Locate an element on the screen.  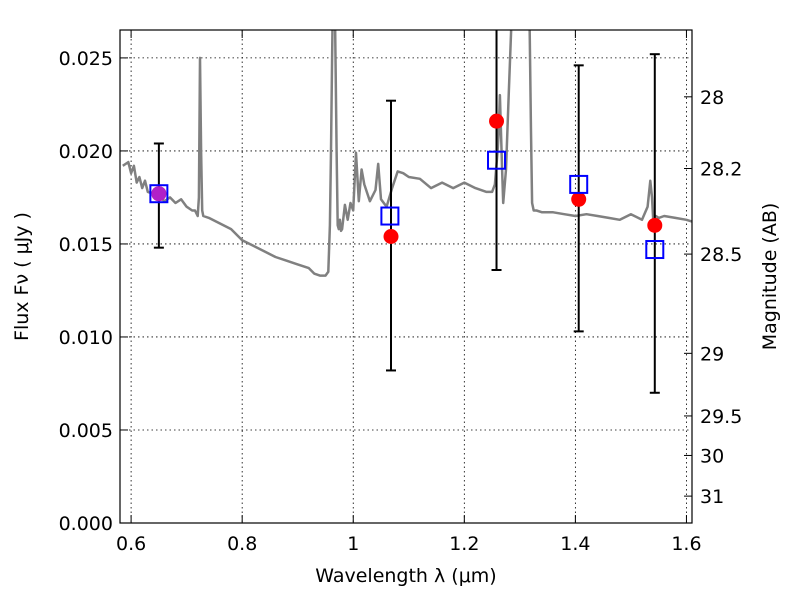
mag-tick-label: 28 is located at coordinates (712, 98).